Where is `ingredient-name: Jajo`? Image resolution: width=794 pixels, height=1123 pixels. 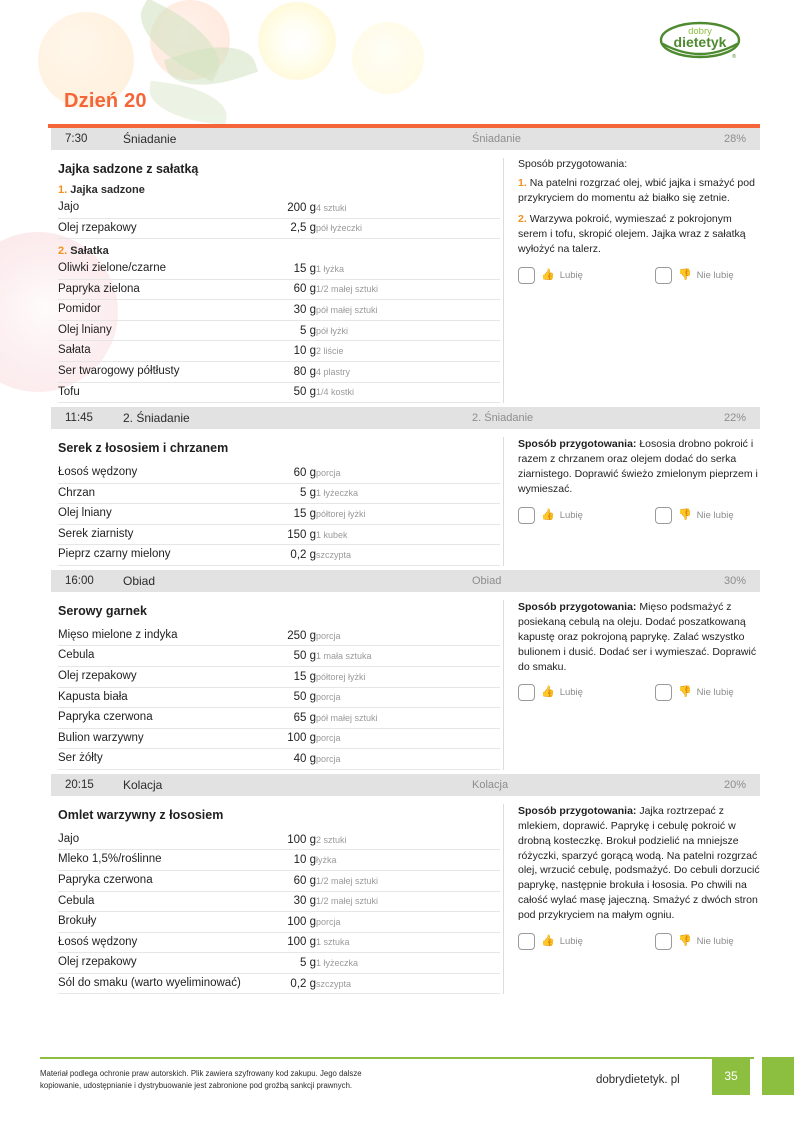
ingredient-name: Jajo is located at coordinates (156, 840).